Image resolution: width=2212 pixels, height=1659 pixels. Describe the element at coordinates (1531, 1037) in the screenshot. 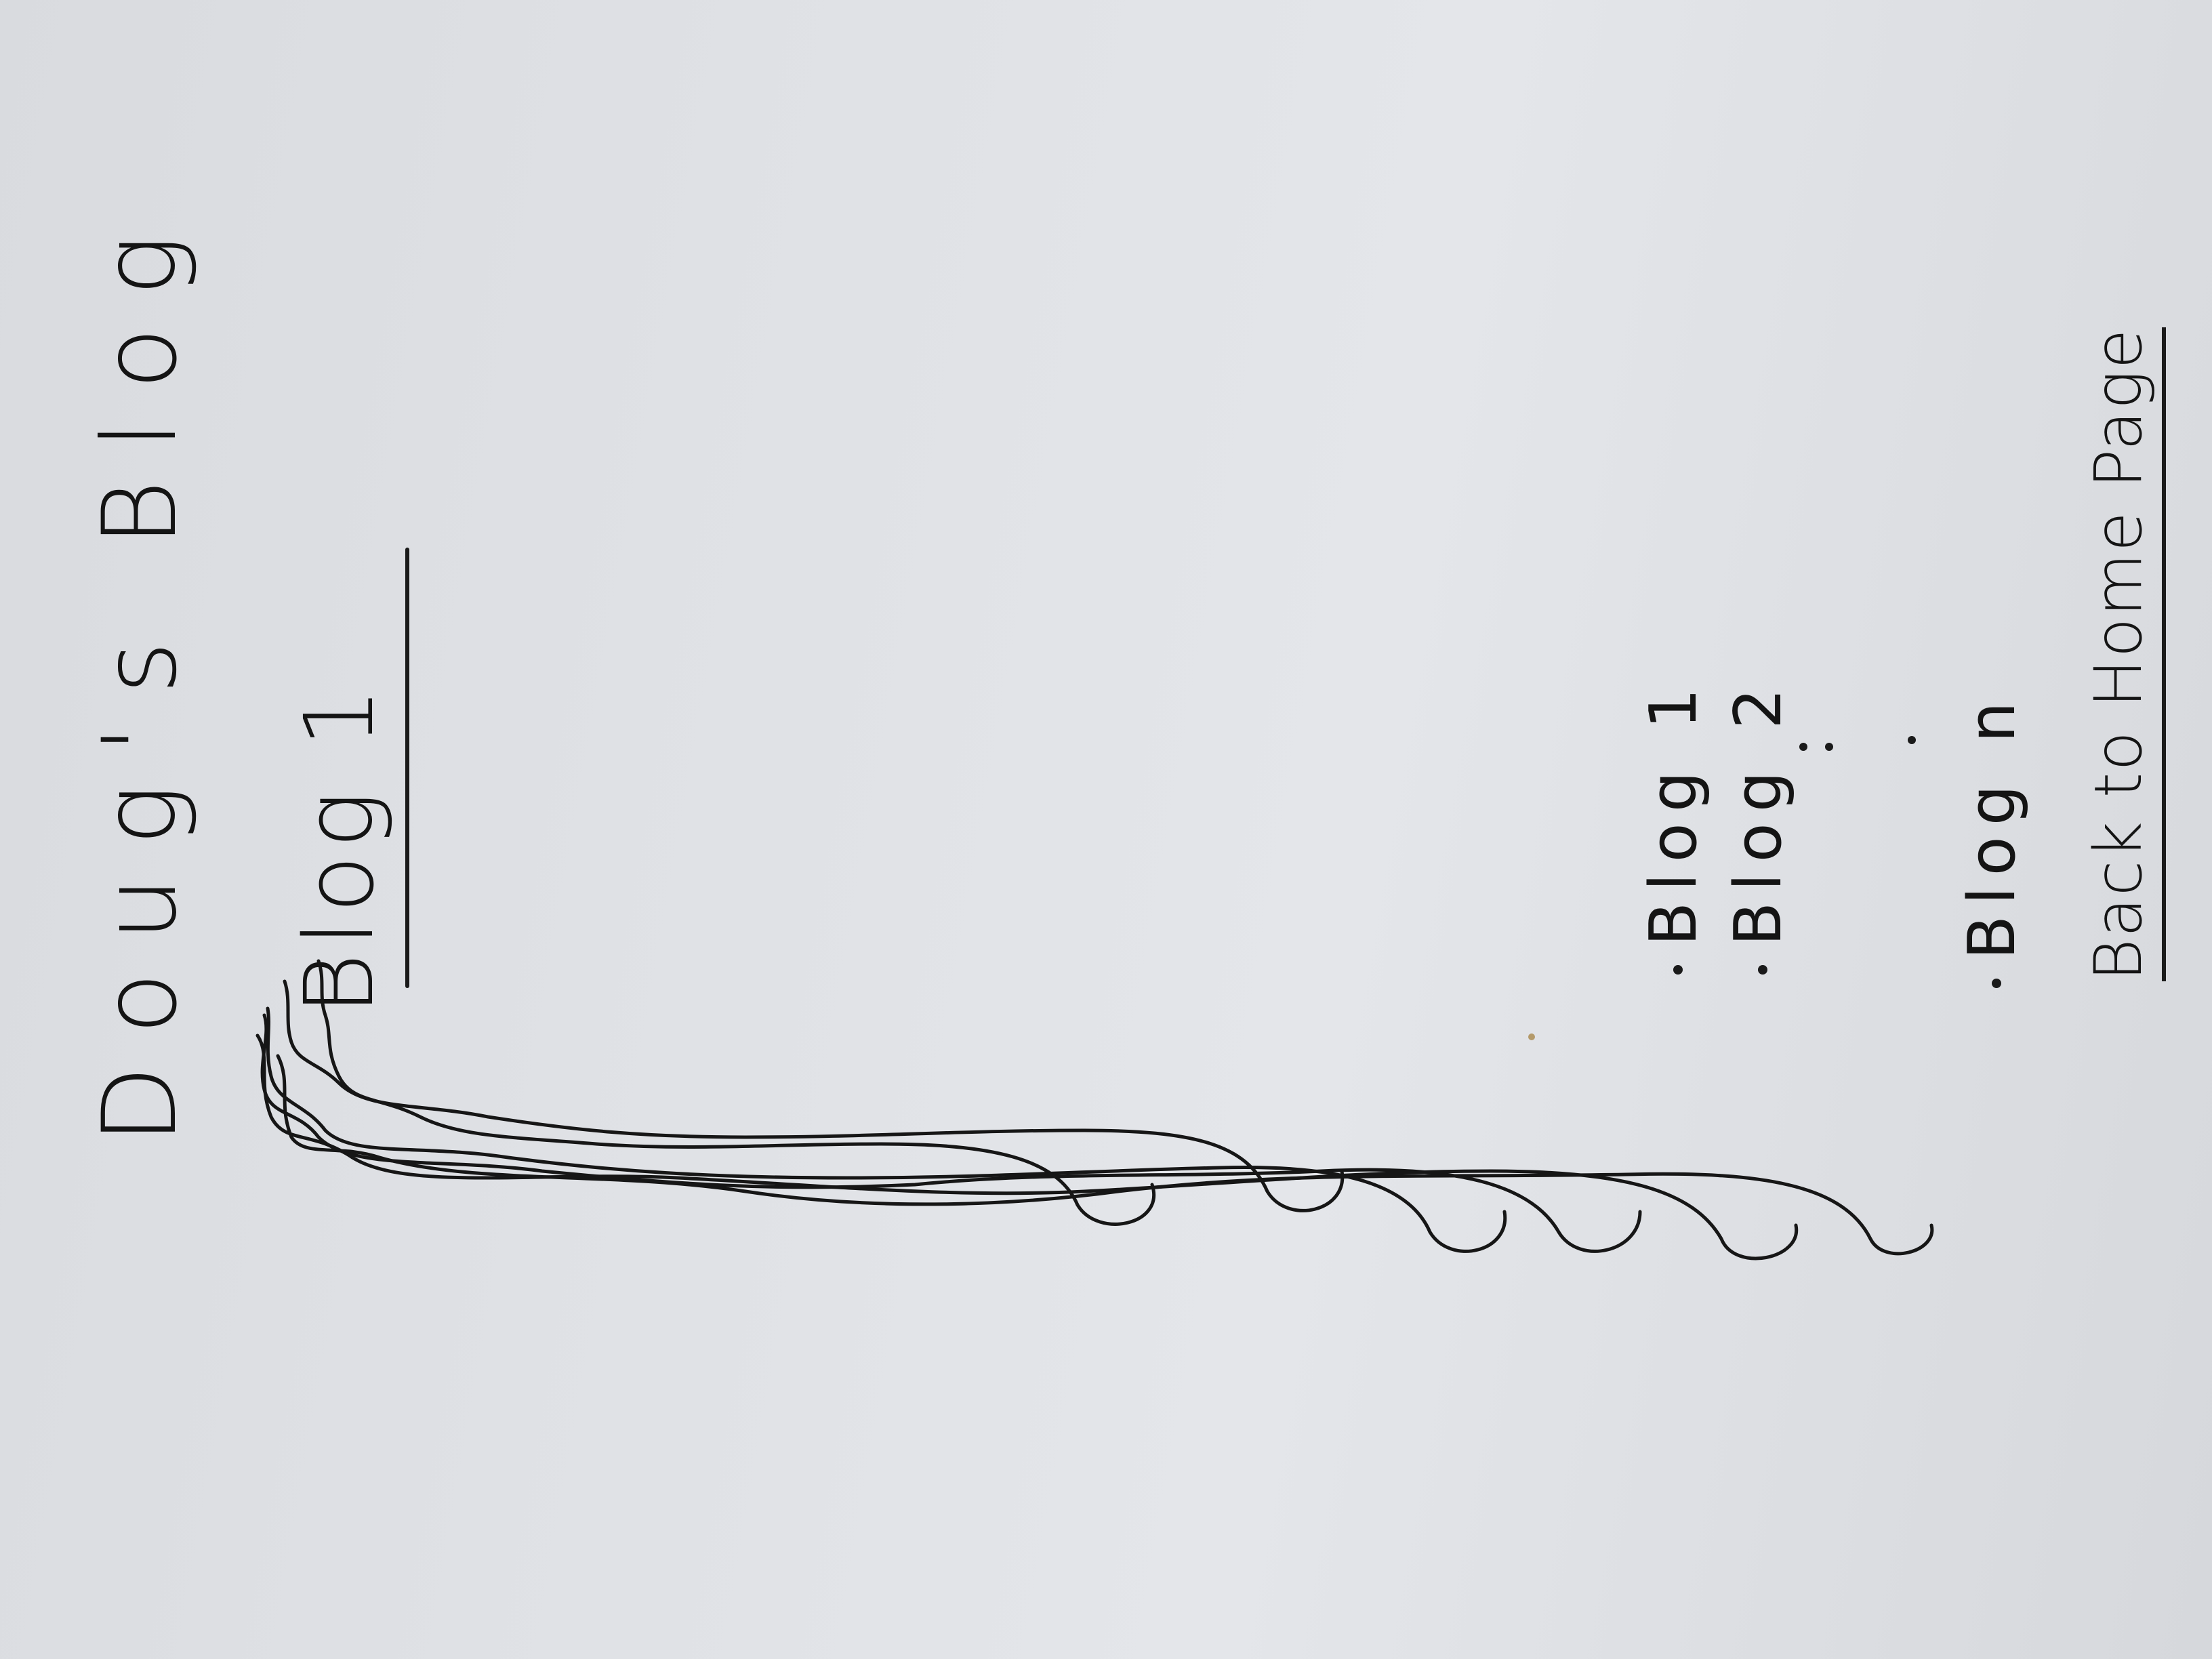

I see `paper-speck` at that location.